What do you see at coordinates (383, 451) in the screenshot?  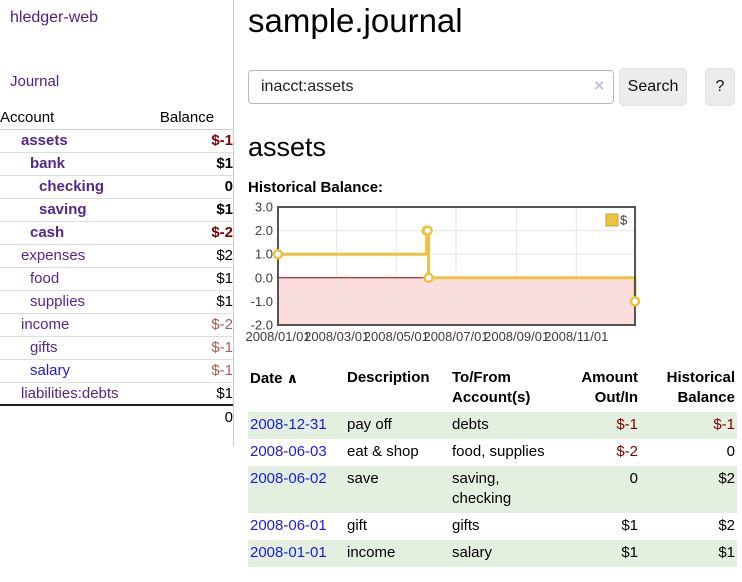 I see `transaction-description: eat & shop` at bounding box center [383, 451].